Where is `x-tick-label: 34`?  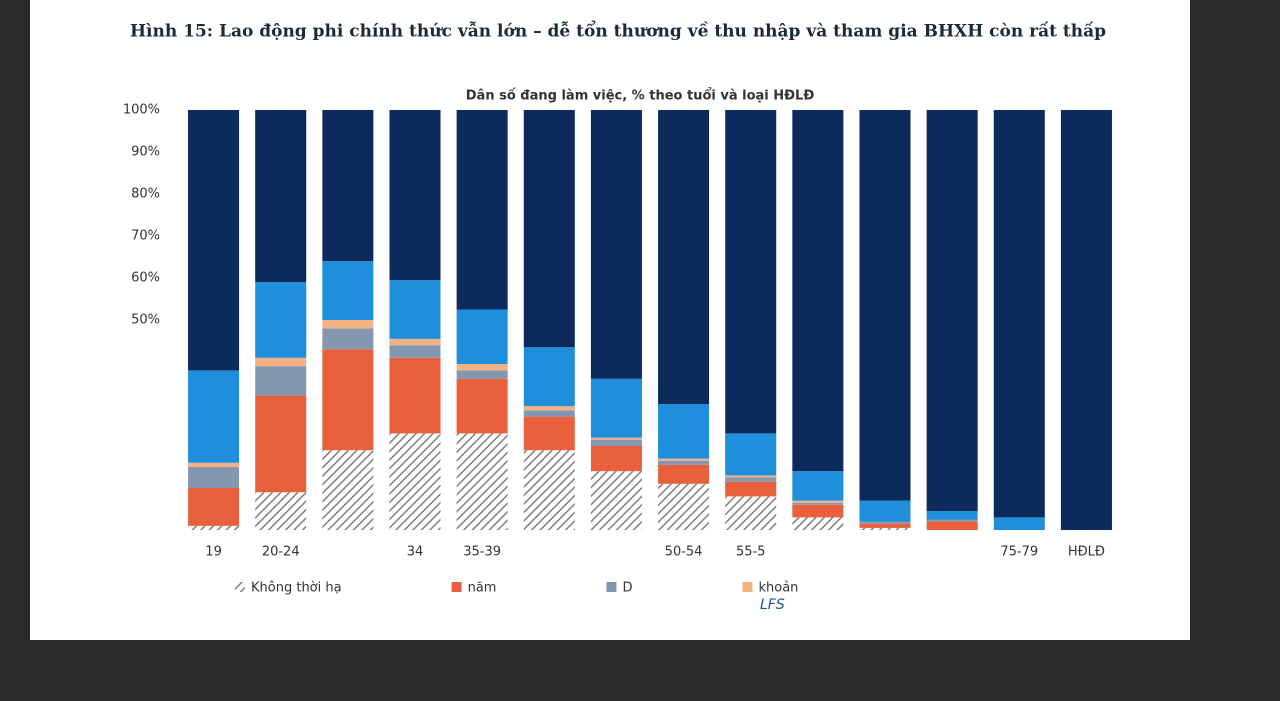 x-tick-label: 34 is located at coordinates (415, 552).